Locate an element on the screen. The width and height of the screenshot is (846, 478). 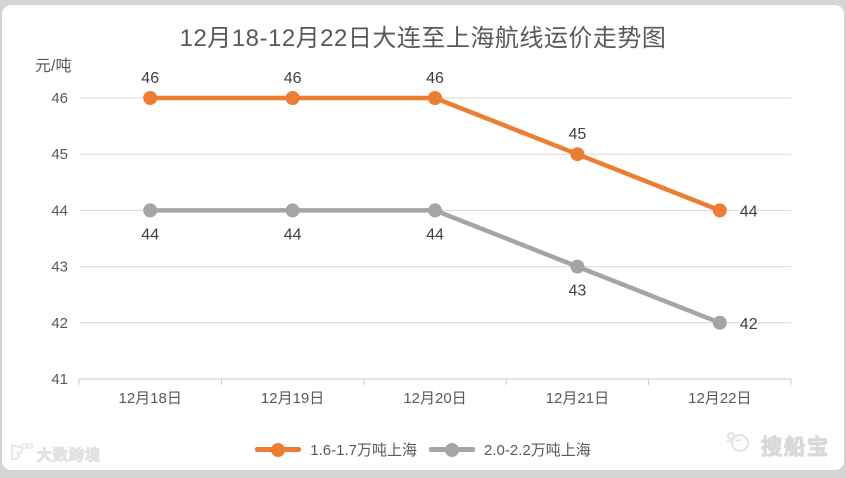
watermark-right-text: 搜船宝 is located at coordinates (795, 448).